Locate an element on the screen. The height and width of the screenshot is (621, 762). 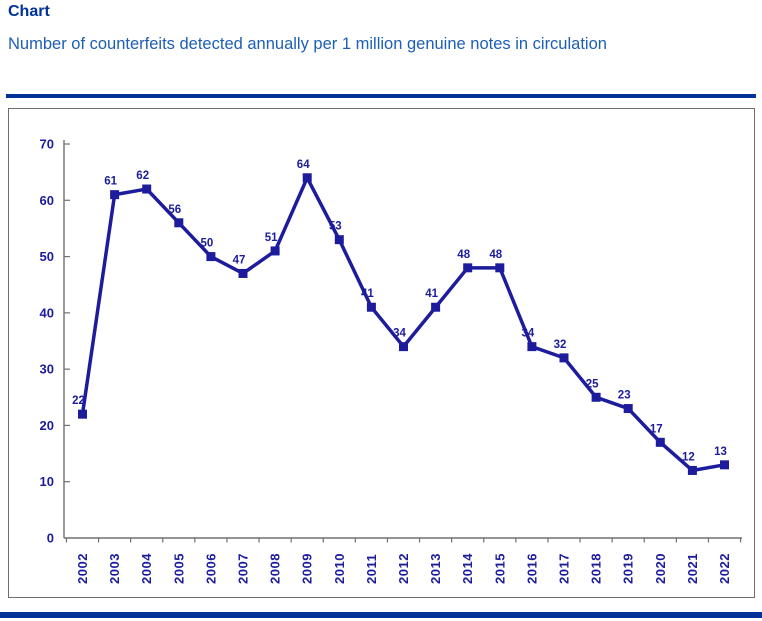
data-label-2016: 34 is located at coordinates (528, 334).